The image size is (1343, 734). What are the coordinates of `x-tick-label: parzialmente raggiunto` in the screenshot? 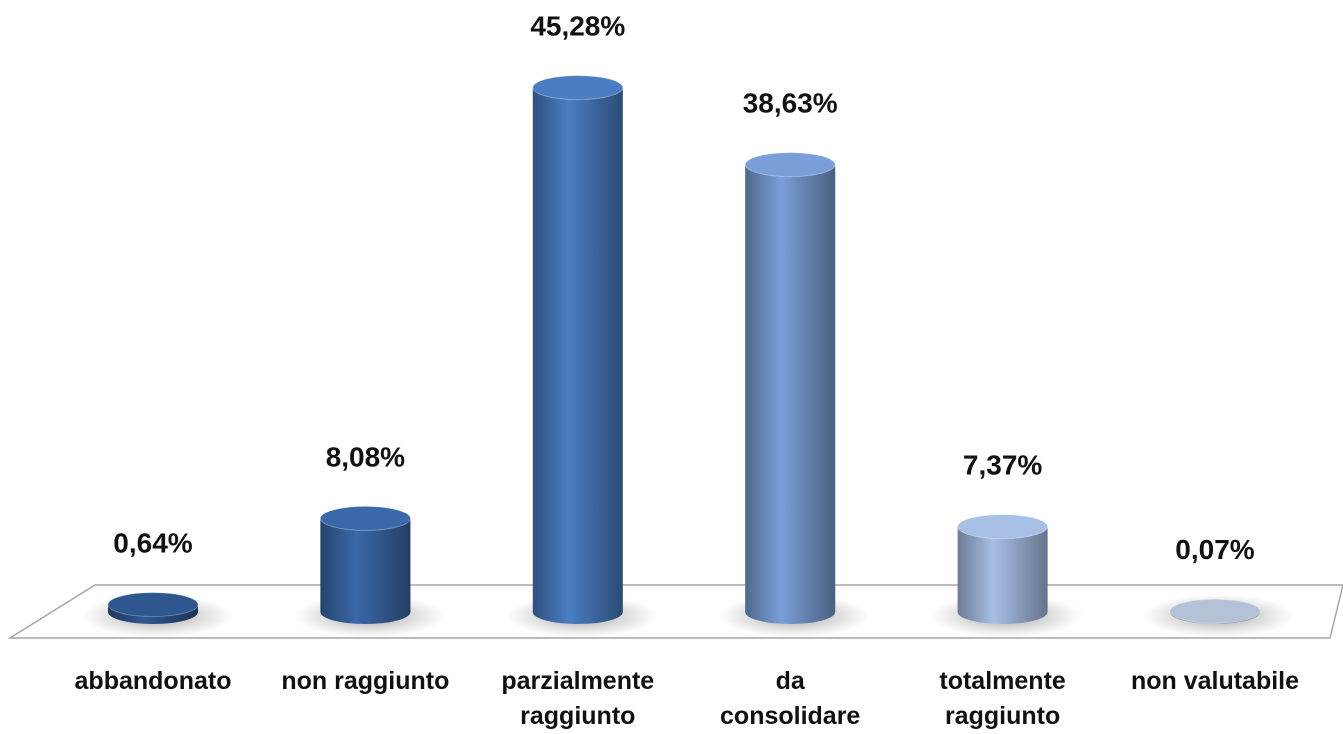 It's located at (578, 698).